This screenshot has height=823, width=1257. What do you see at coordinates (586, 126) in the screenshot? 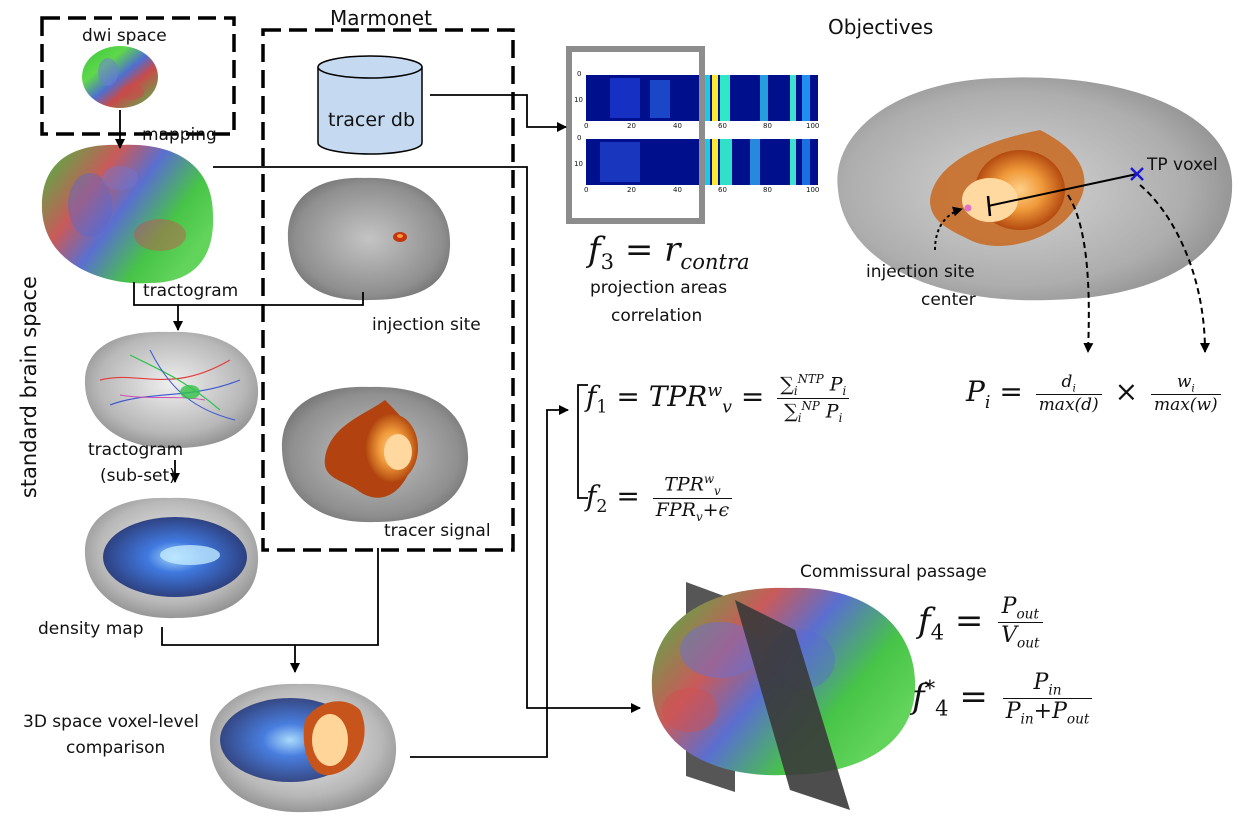
I see `heatmap-x-tick-top-0: 0` at bounding box center [586, 126].